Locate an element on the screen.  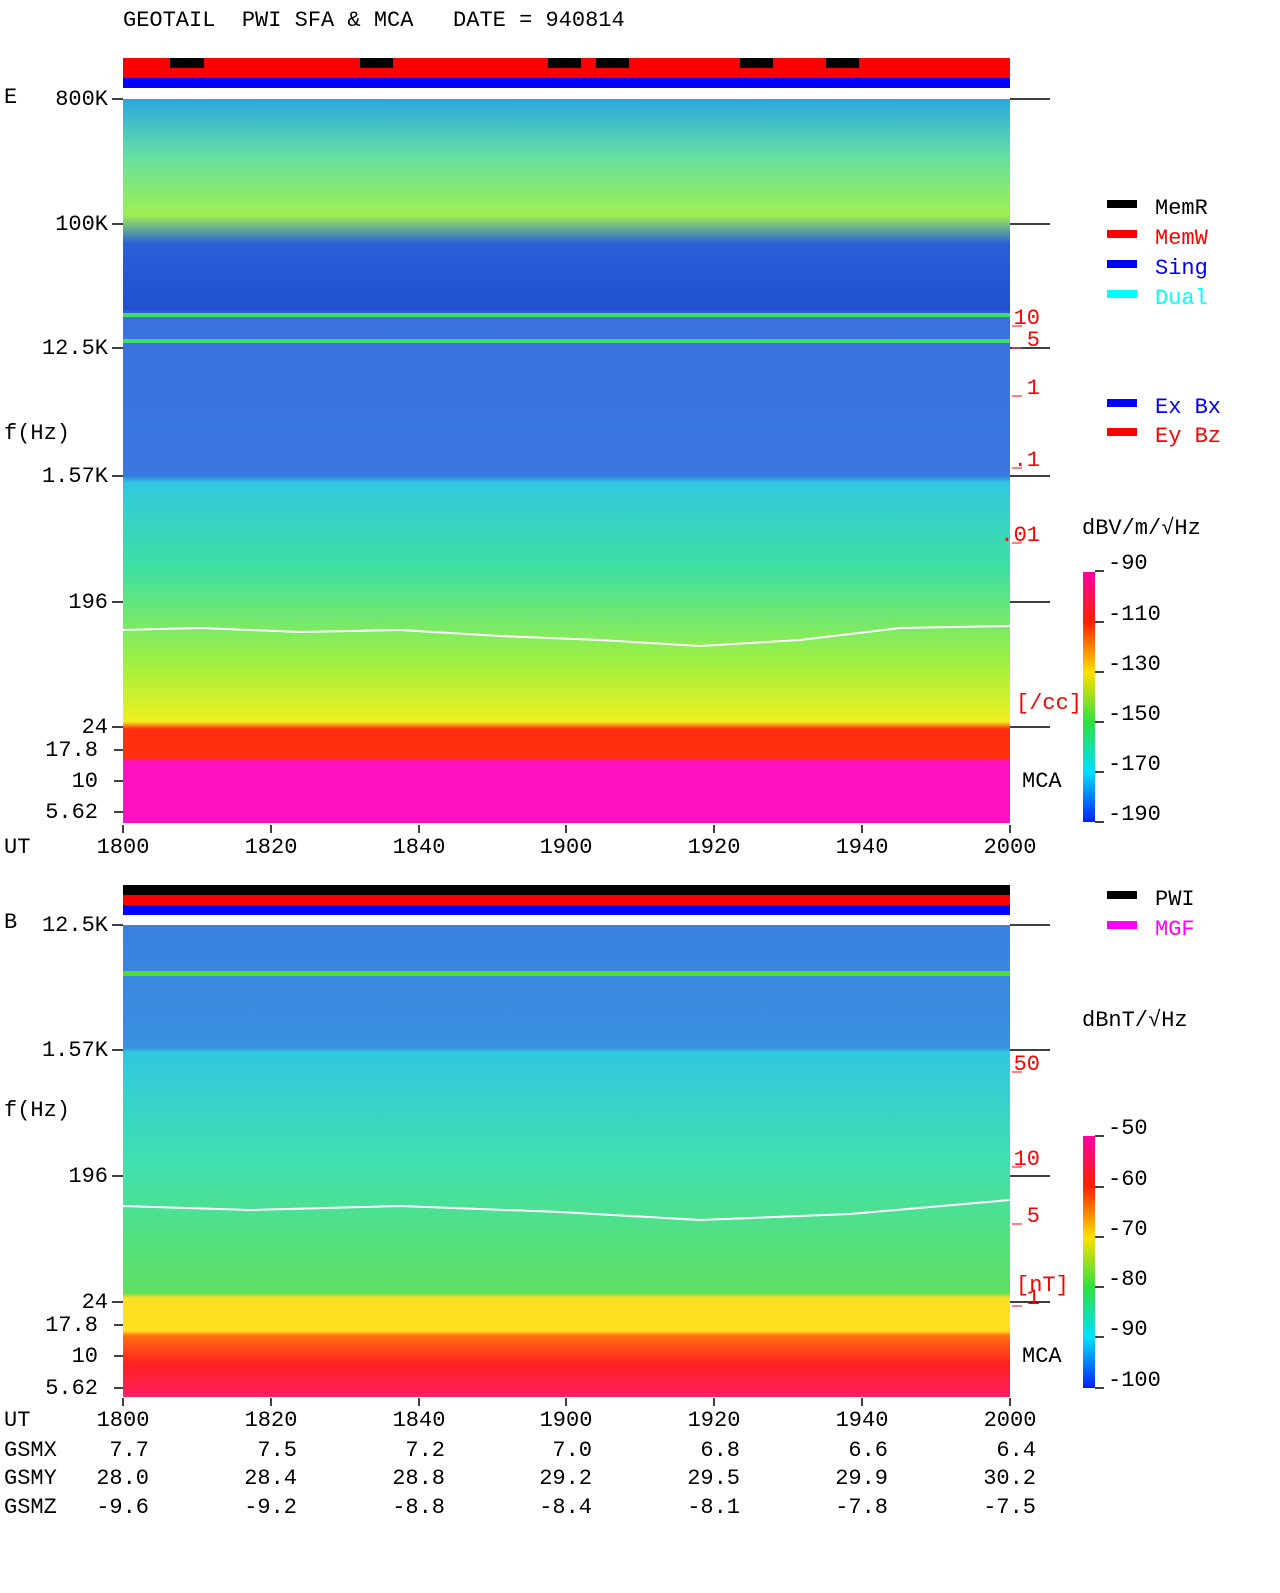
colorbar is located at coordinates (1089, 697).